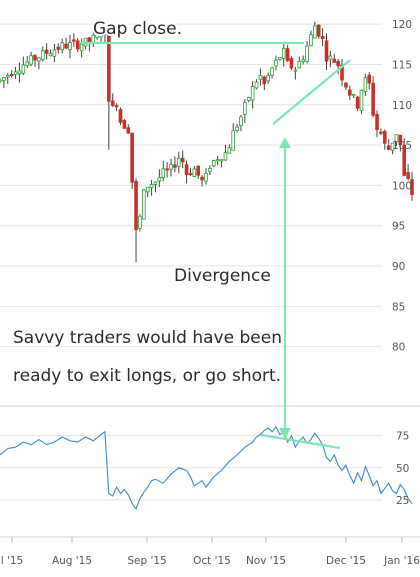 This screenshot has height=577, width=420. What do you see at coordinates (402, 65) in the screenshot?
I see `price-tick-label: 115` at bounding box center [402, 65].